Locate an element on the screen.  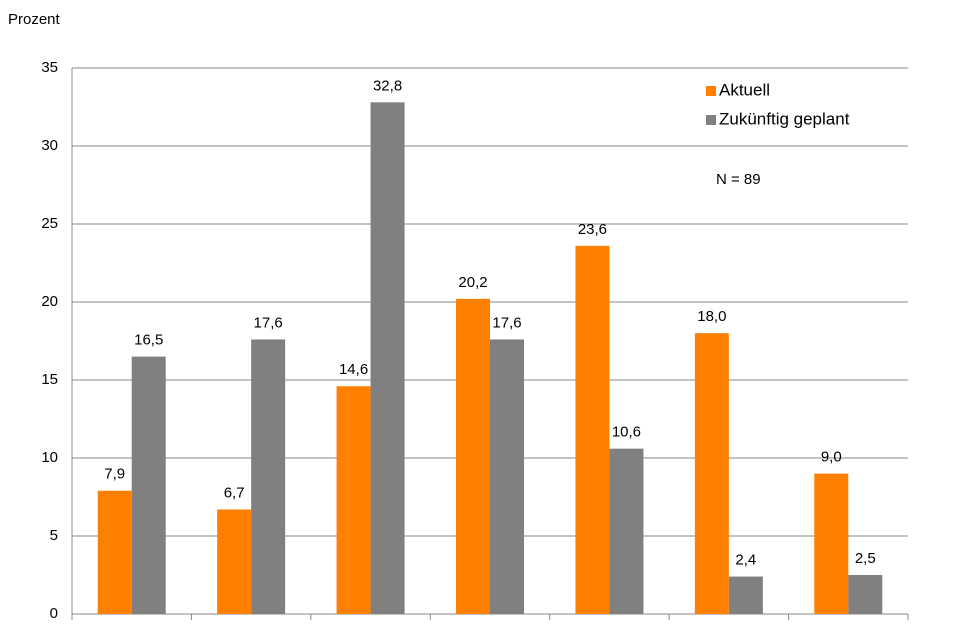
y-tick-label: 20 is located at coordinates (49, 301).